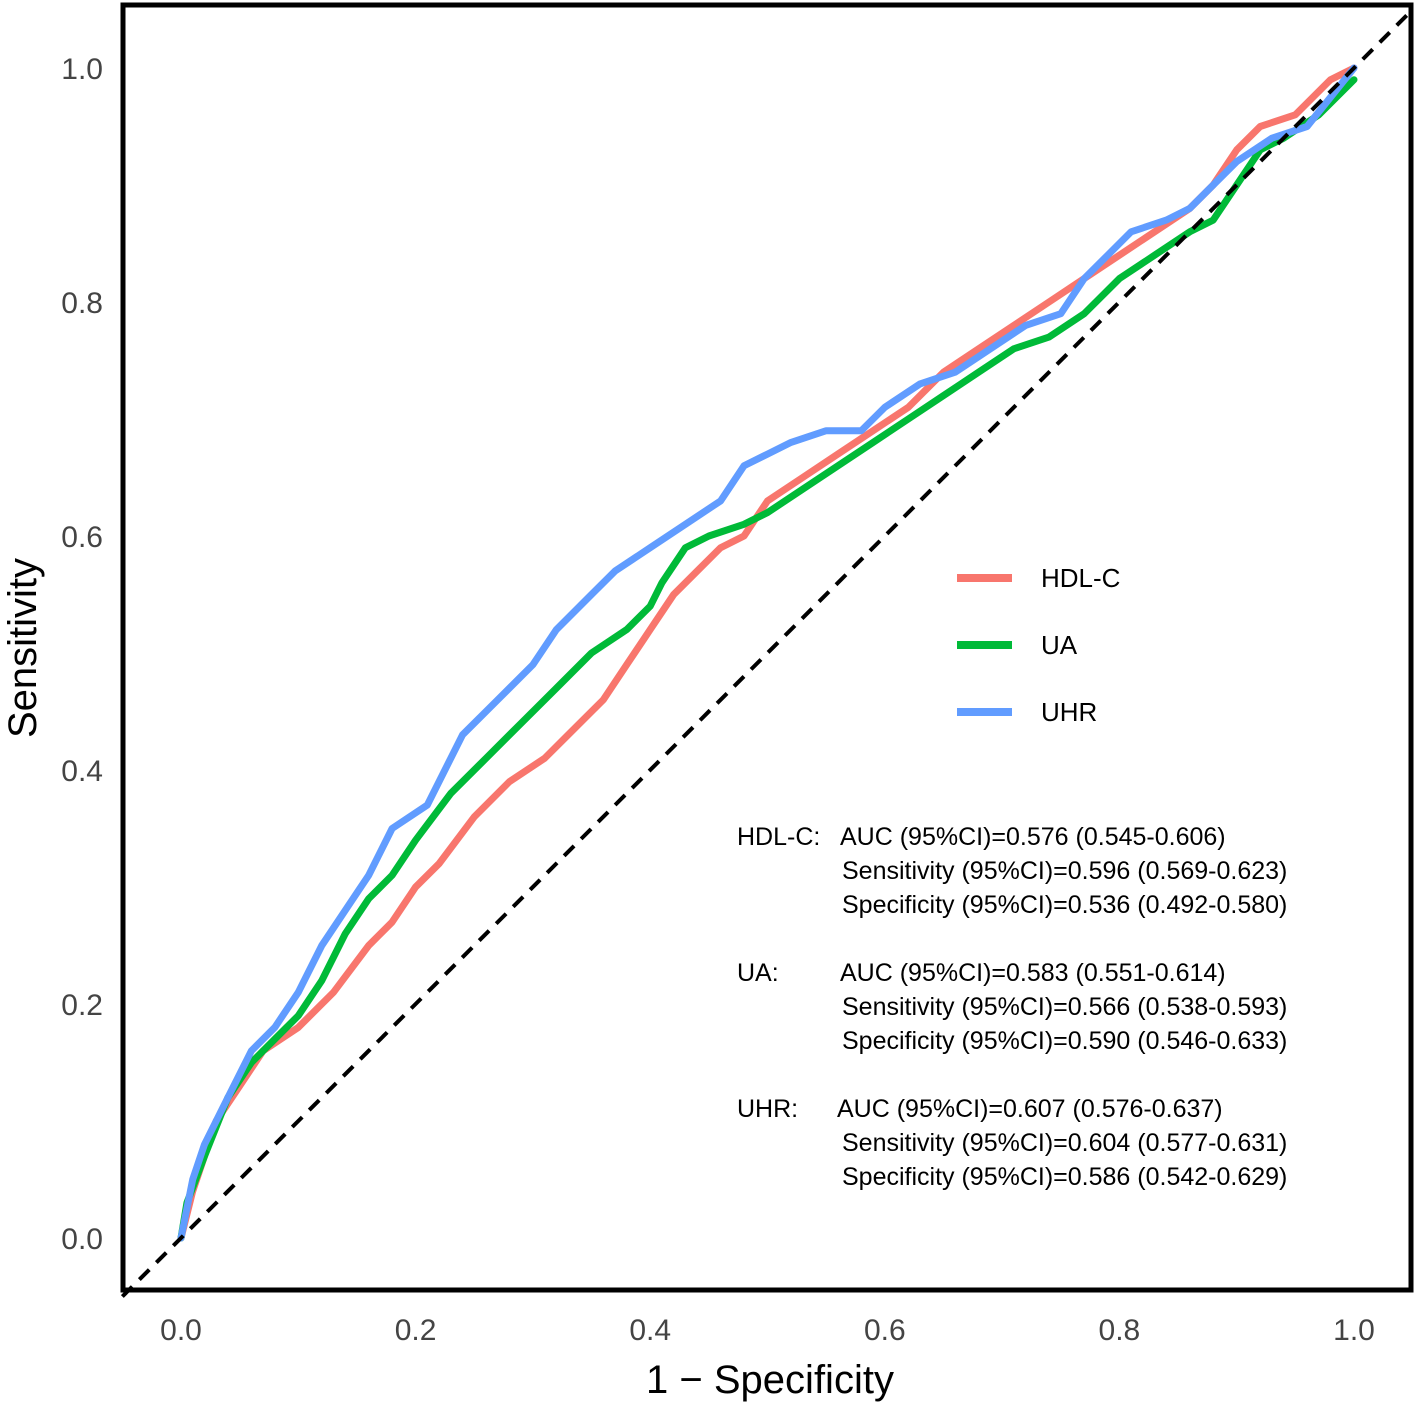  What do you see at coordinates (1038, 645) in the screenshot?
I see `legend: HDL-C UA UHR` at bounding box center [1038, 645].